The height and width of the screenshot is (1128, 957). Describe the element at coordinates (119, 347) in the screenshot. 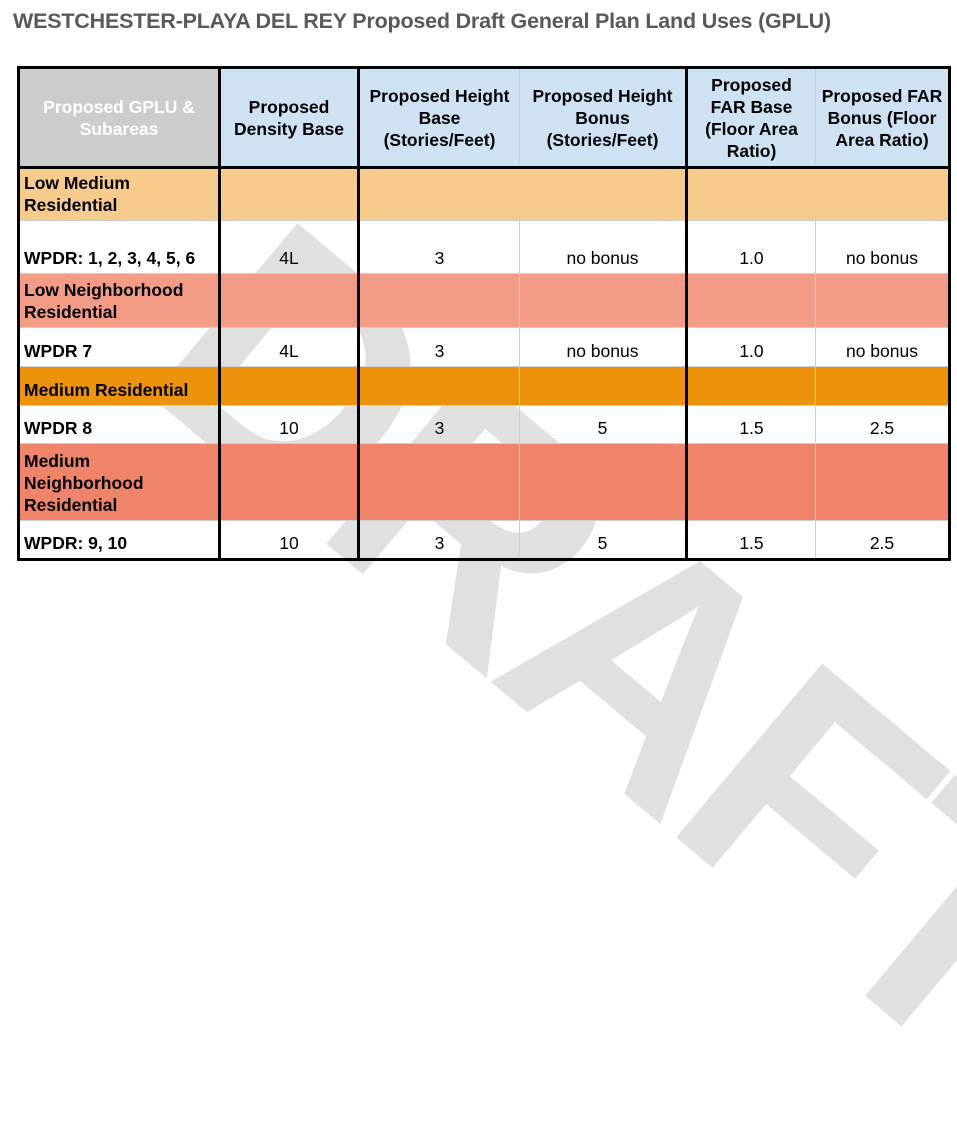

I see `subarea-label: WPDR 7` at that location.